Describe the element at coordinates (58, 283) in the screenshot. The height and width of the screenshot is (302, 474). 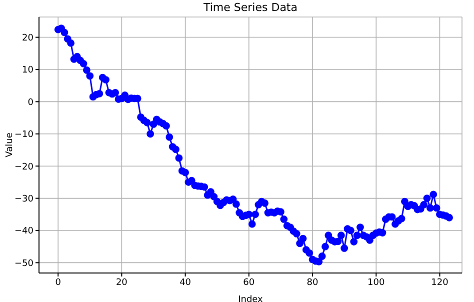
I see `x-tick-label: 0` at that location.